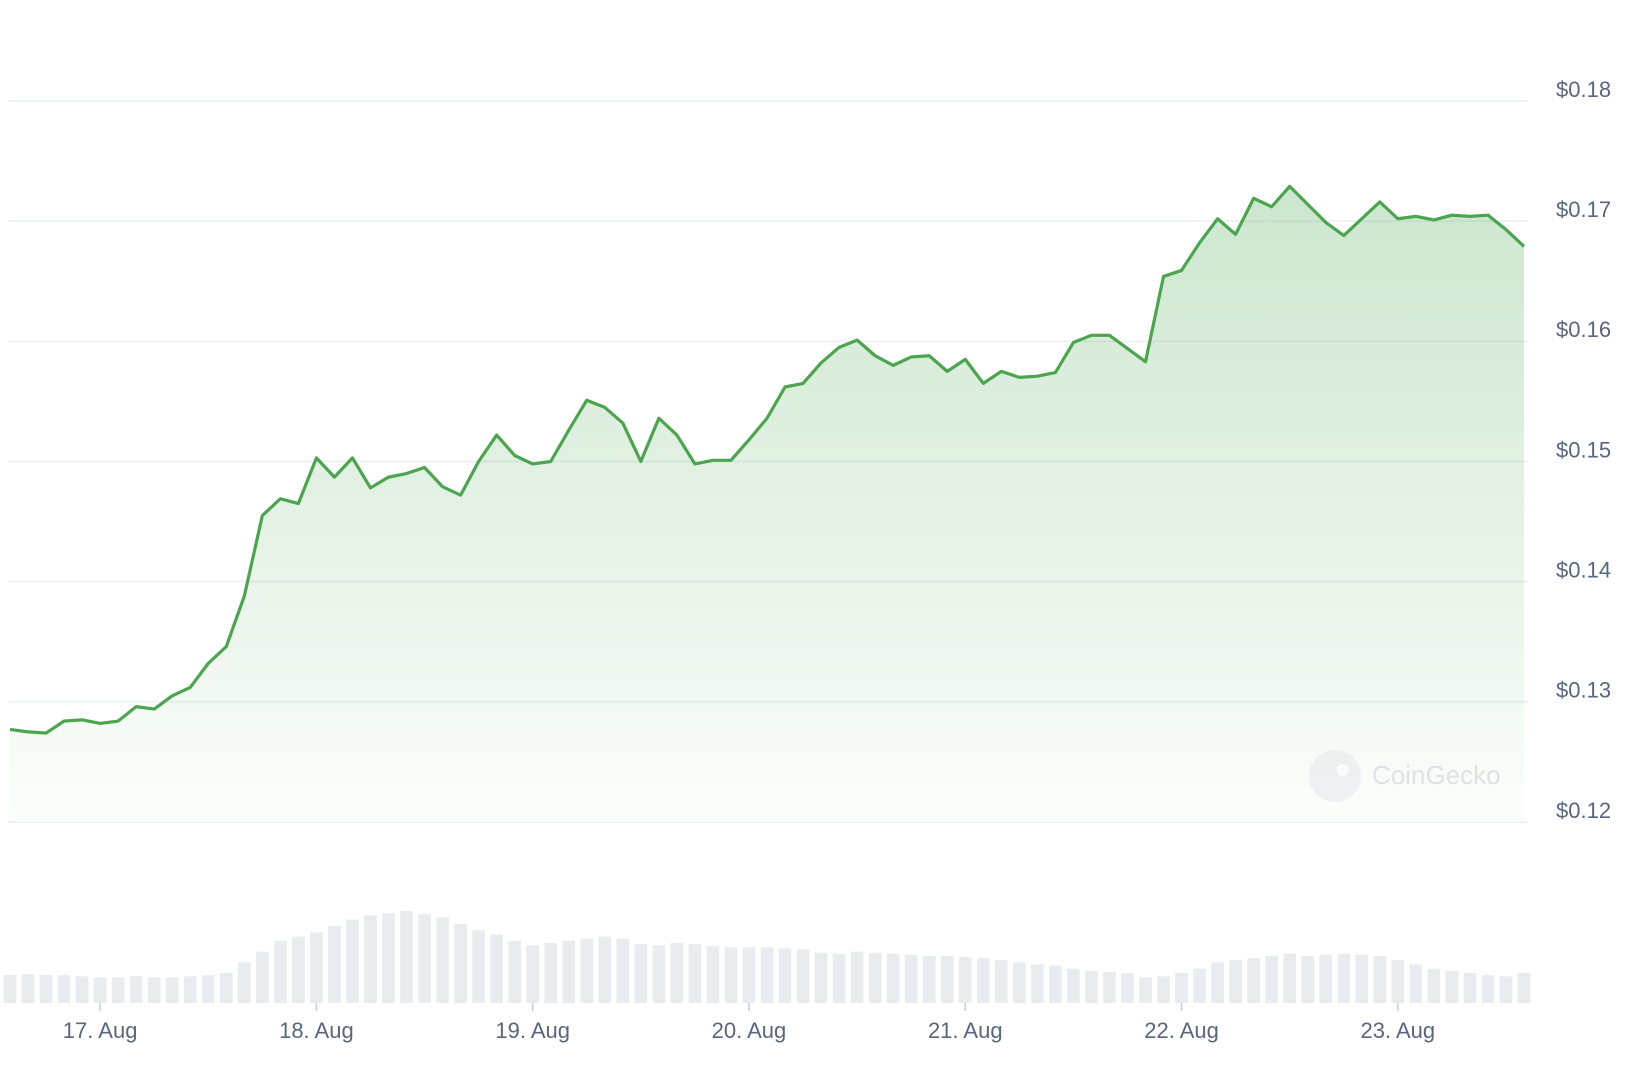 This screenshot has width=1634, height=1082. What do you see at coordinates (1181, 1030) in the screenshot?
I see `x-tick-label: 22. Aug` at bounding box center [1181, 1030].